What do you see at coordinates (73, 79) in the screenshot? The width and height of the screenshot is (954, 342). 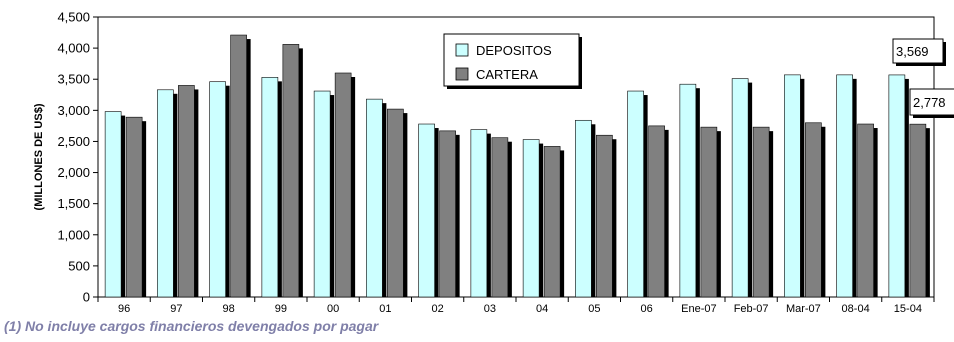 I see `y-tick-label: 3,500` at bounding box center [73, 79].